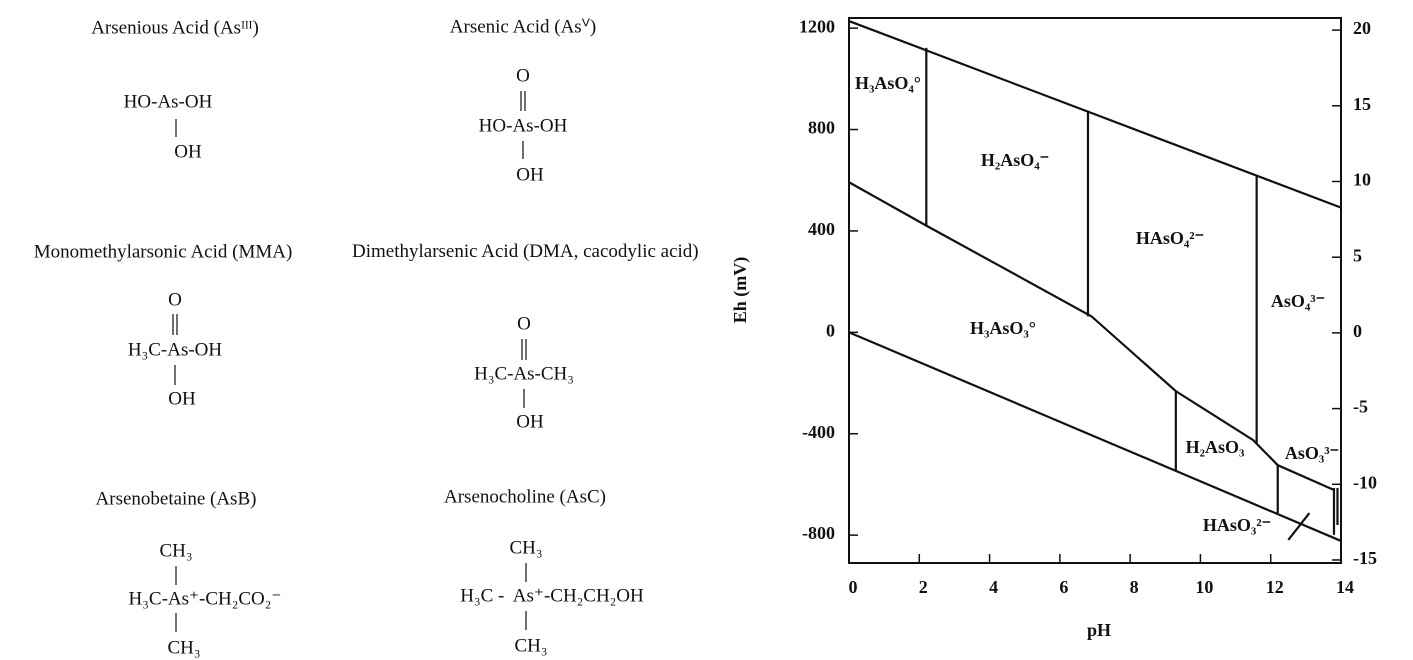  What do you see at coordinates (1099, 630) in the screenshot?
I see `x-axis-title: pH` at bounding box center [1099, 630].